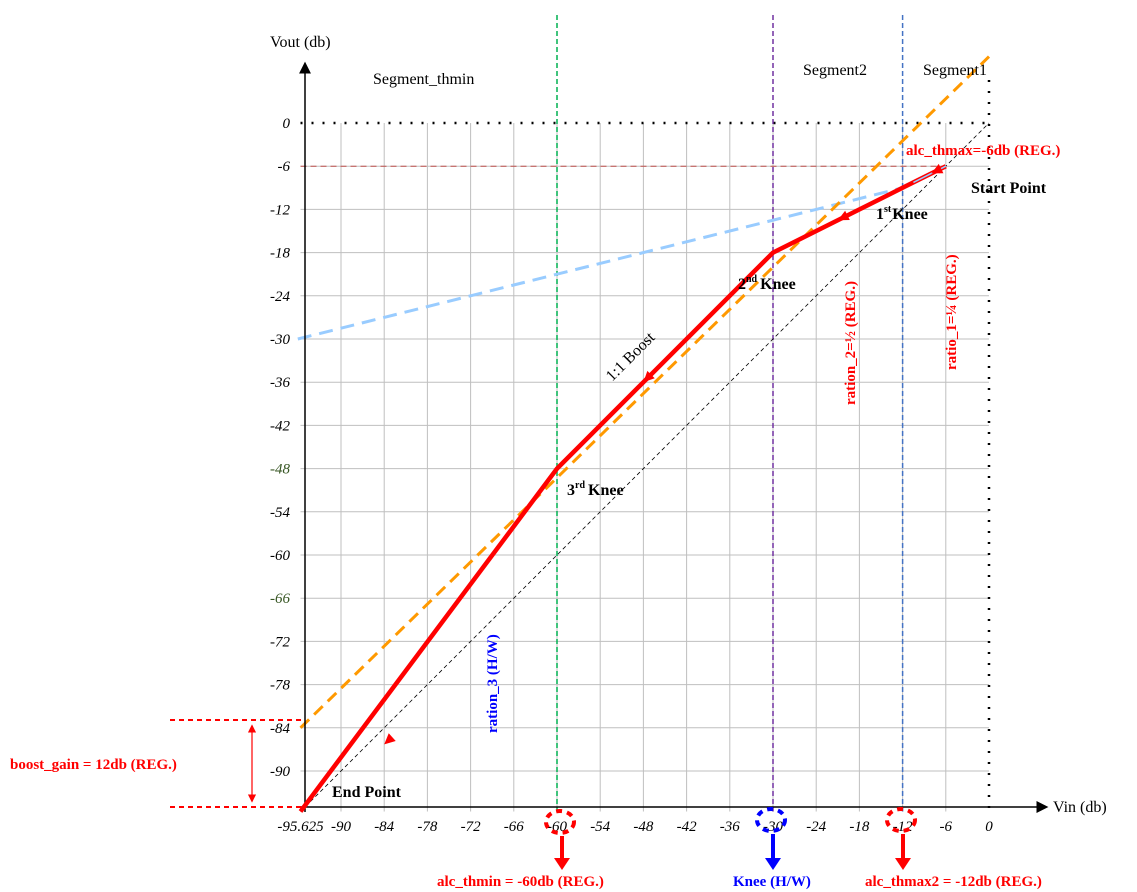  What do you see at coordinates (280, 599) in the screenshot?
I see `y-tick-label: -66` at bounding box center [280, 599].